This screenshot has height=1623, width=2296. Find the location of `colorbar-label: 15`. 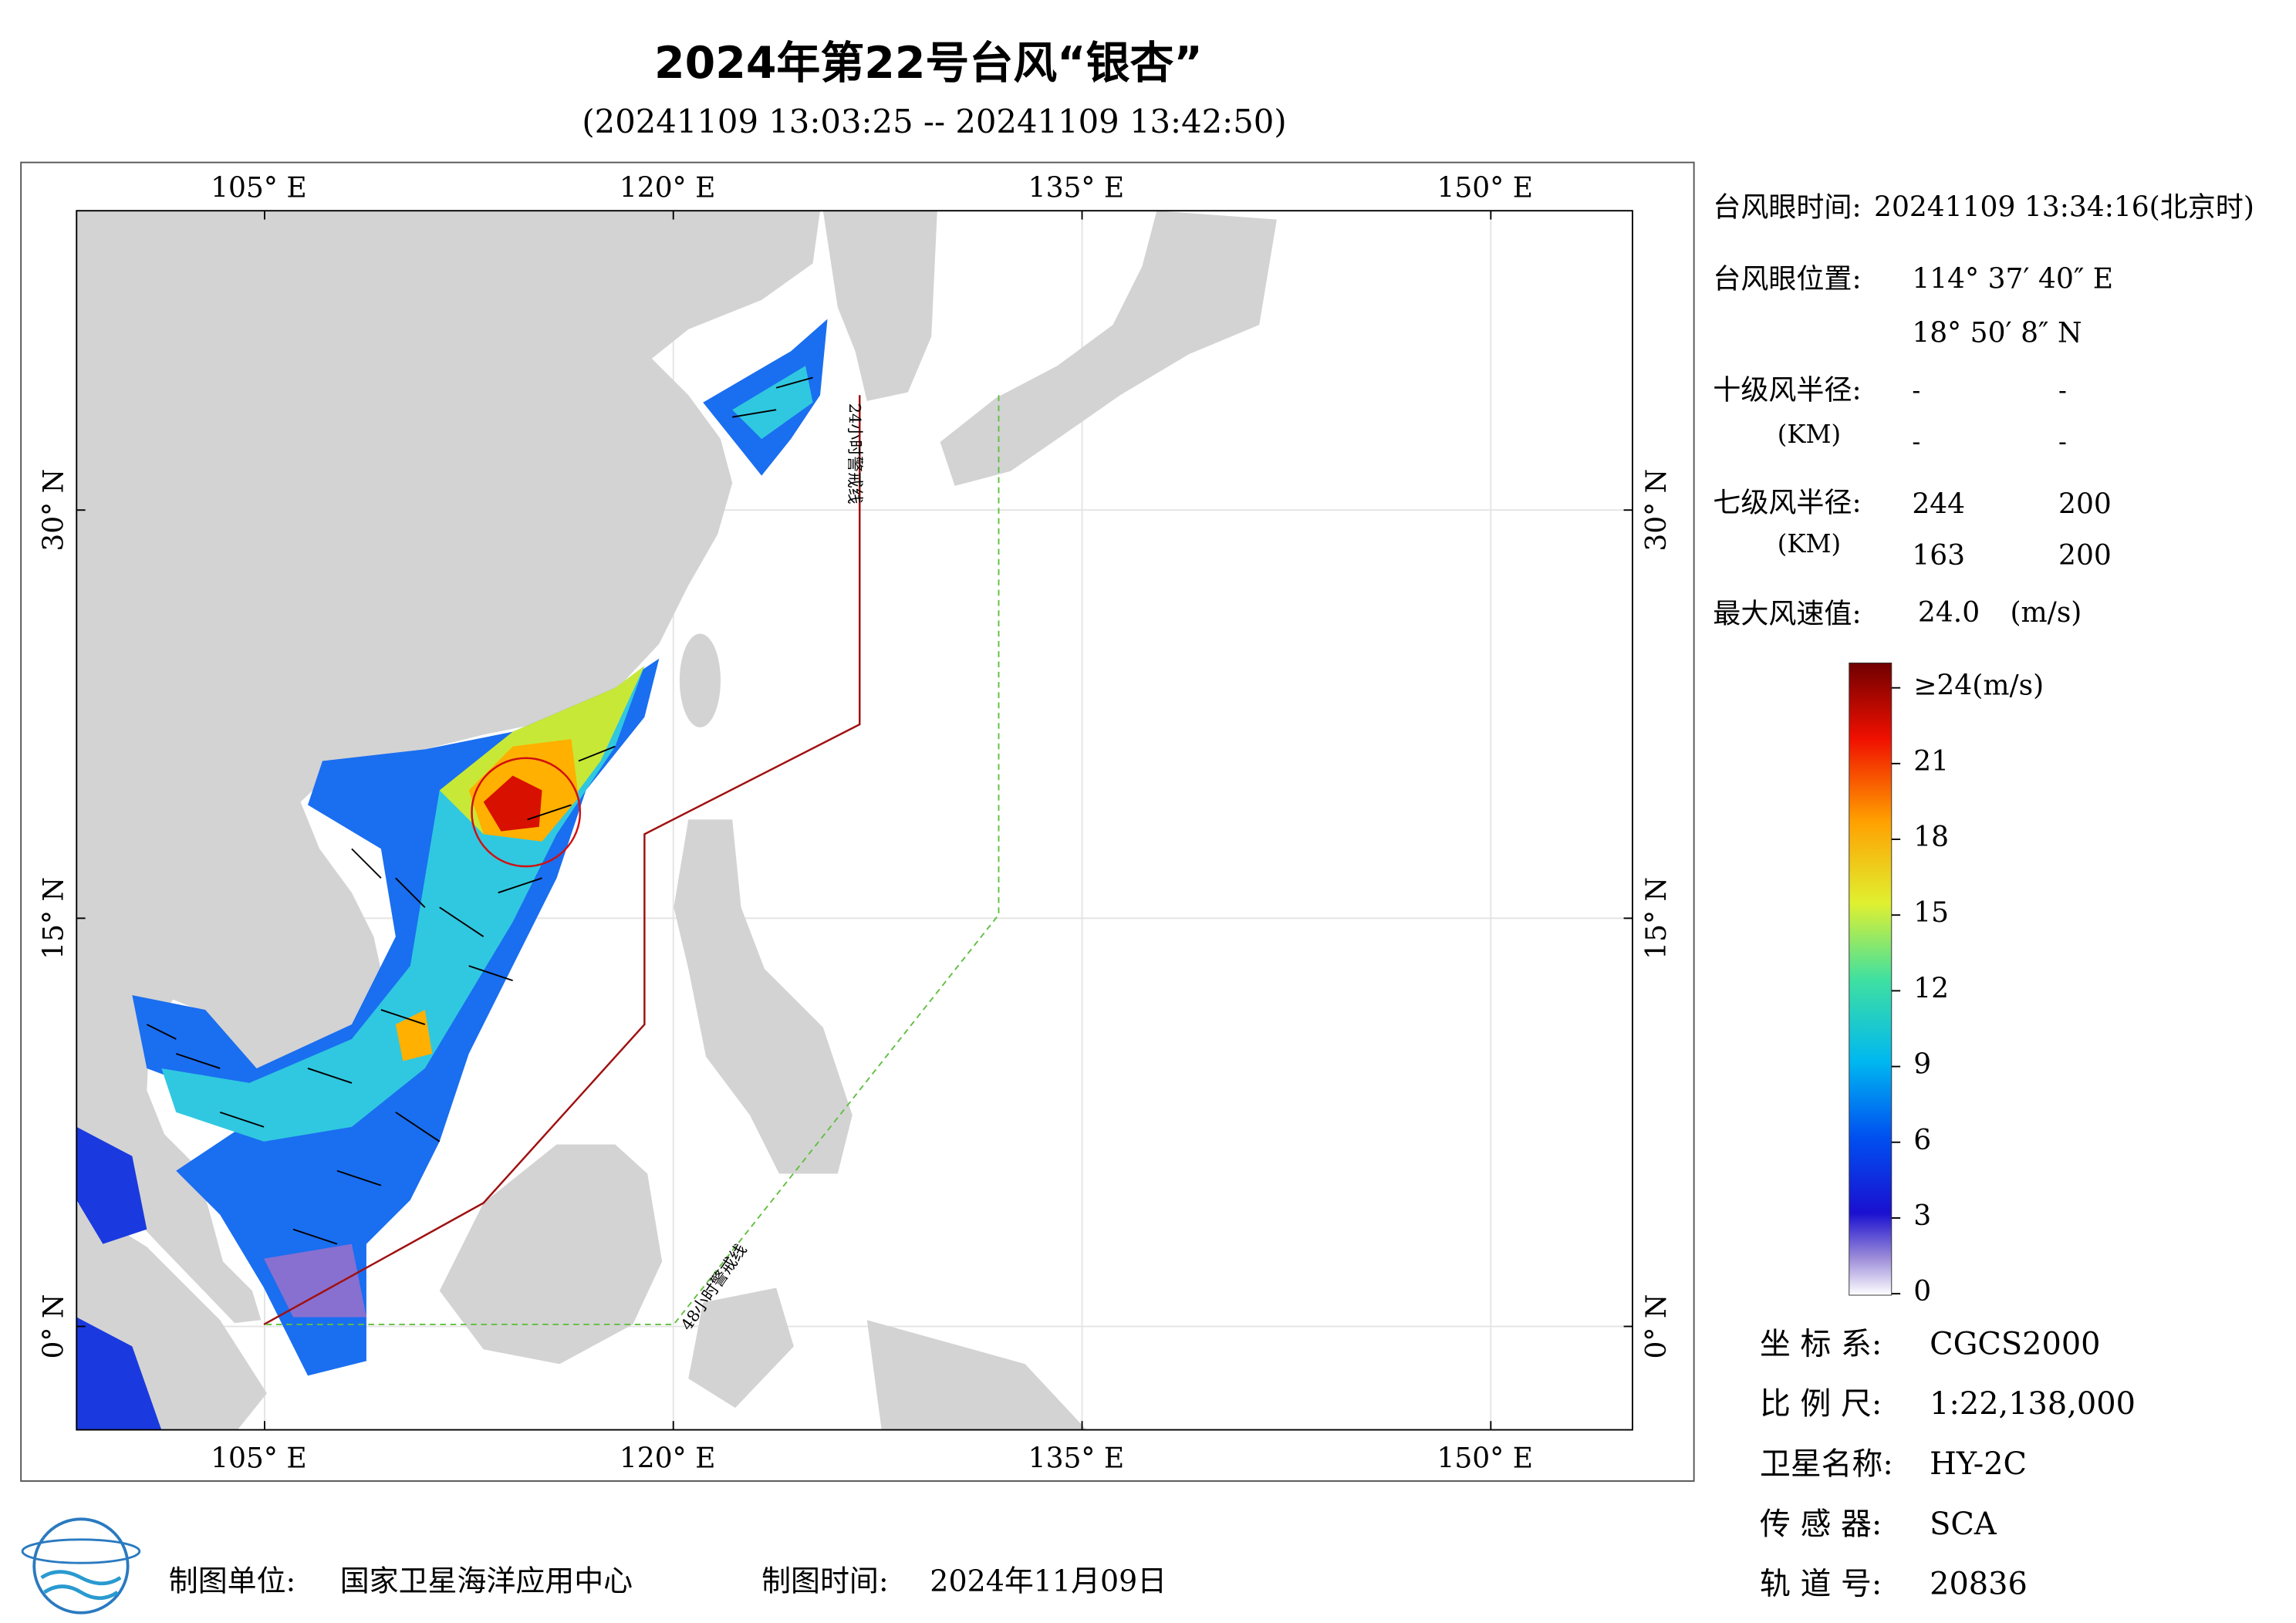

colorbar-label: 15 is located at coordinates (1931, 913).